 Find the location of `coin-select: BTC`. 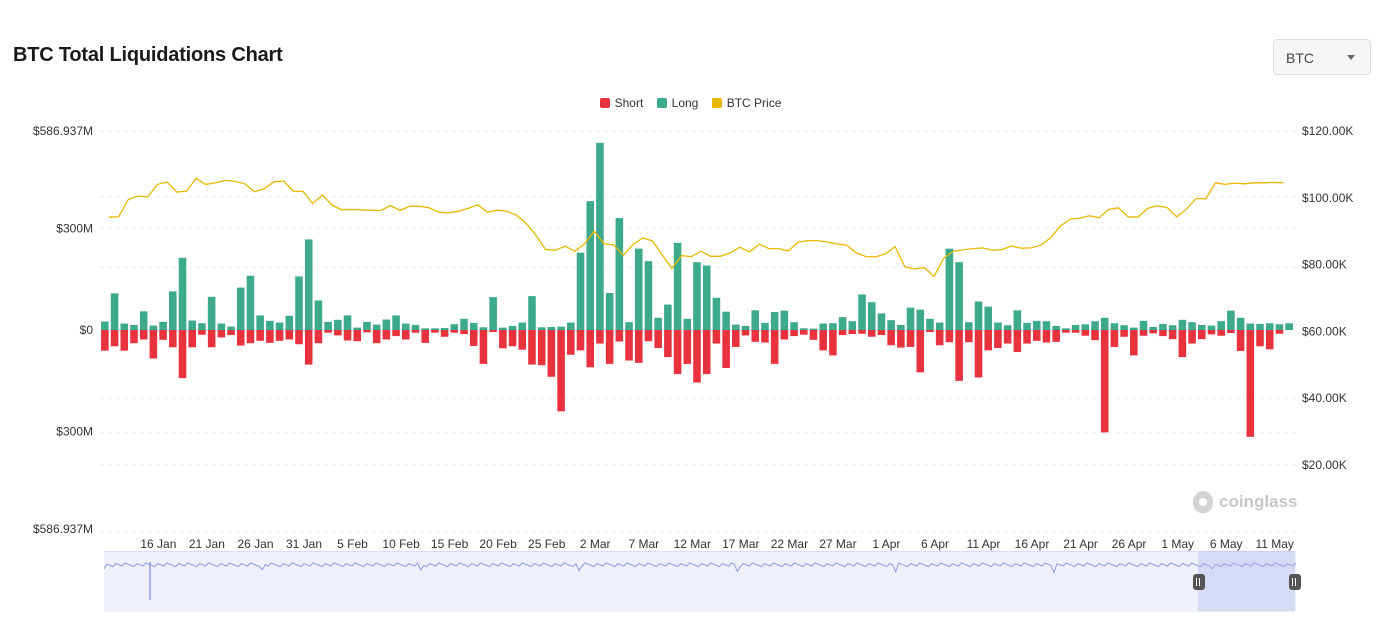

coin-select: BTC is located at coordinates (1322, 57).